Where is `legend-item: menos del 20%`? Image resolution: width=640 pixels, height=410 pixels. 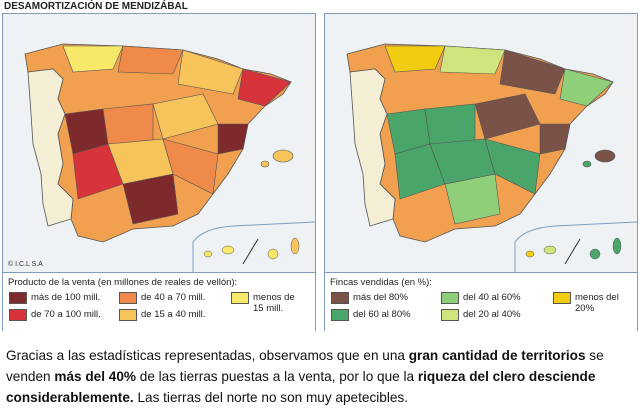 legend-item: menos del 20% is located at coordinates (591, 303).